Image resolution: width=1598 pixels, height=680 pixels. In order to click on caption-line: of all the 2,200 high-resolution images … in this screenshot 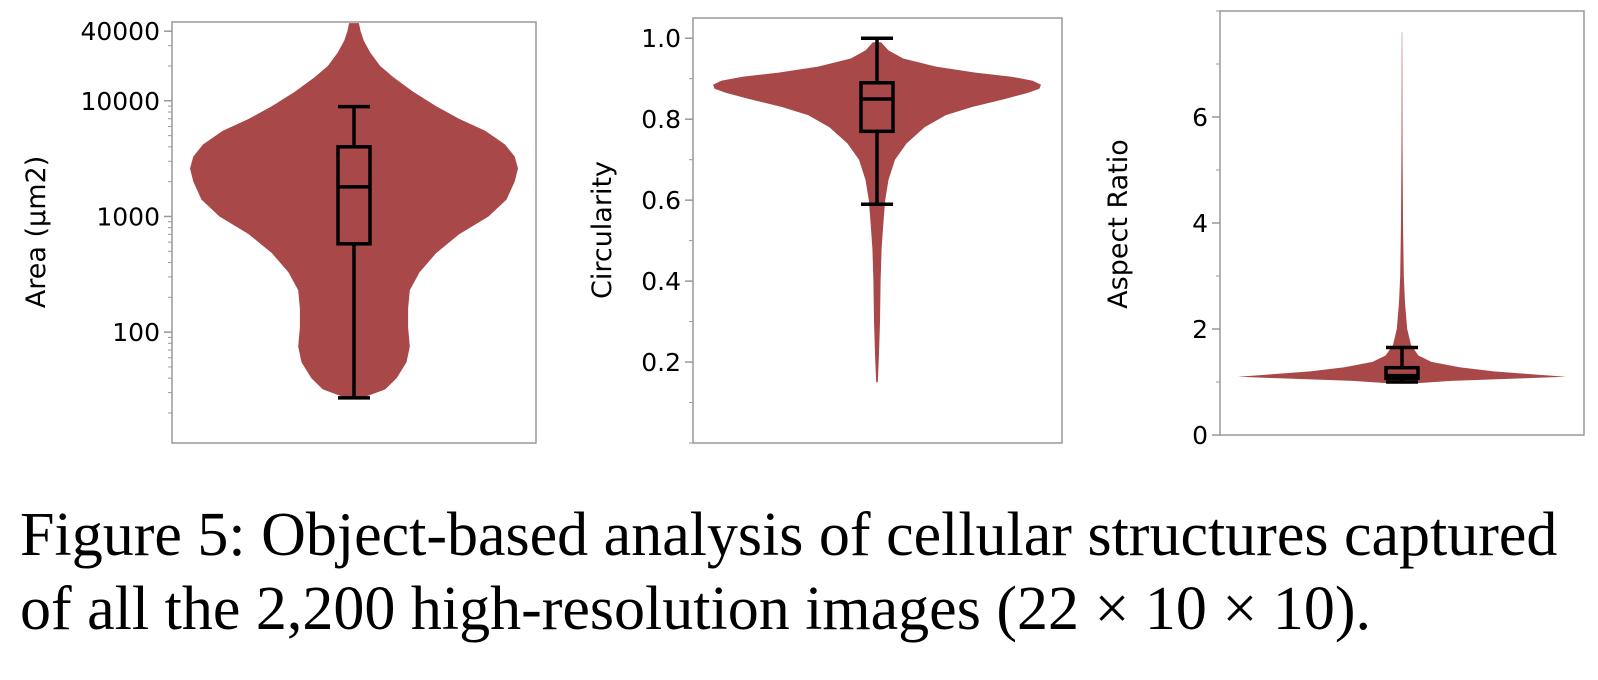, I will do `click(696, 609)`.